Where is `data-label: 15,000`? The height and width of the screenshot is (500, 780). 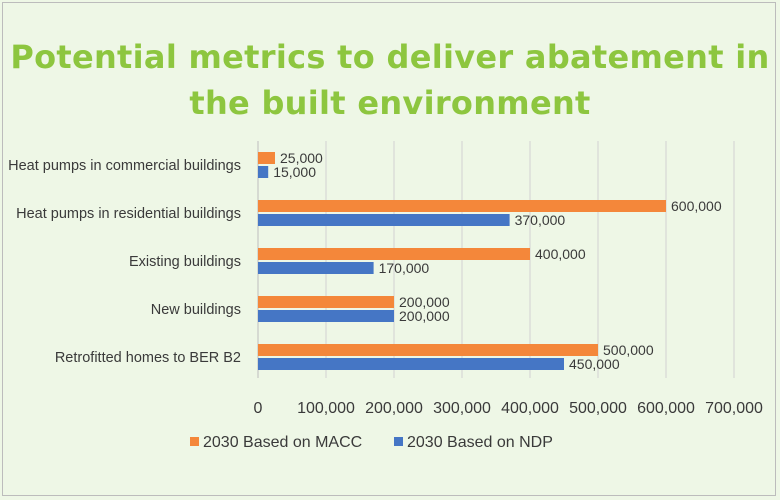
data-label: 15,000 is located at coordinates (294, 172).